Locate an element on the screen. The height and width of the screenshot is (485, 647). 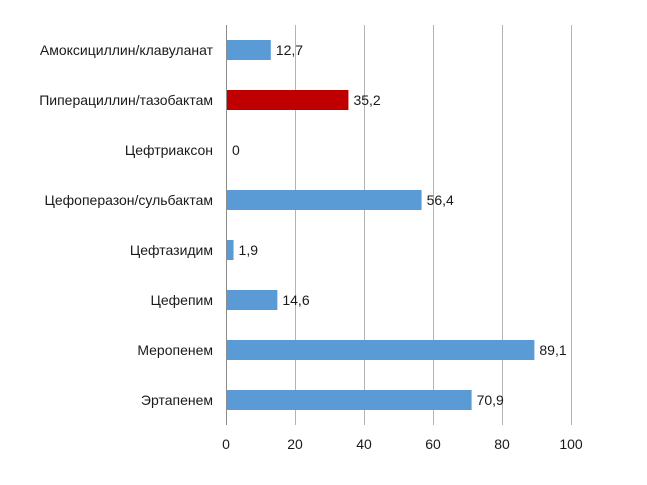
data-label: 1,9 is located at coordinates (249, 250).